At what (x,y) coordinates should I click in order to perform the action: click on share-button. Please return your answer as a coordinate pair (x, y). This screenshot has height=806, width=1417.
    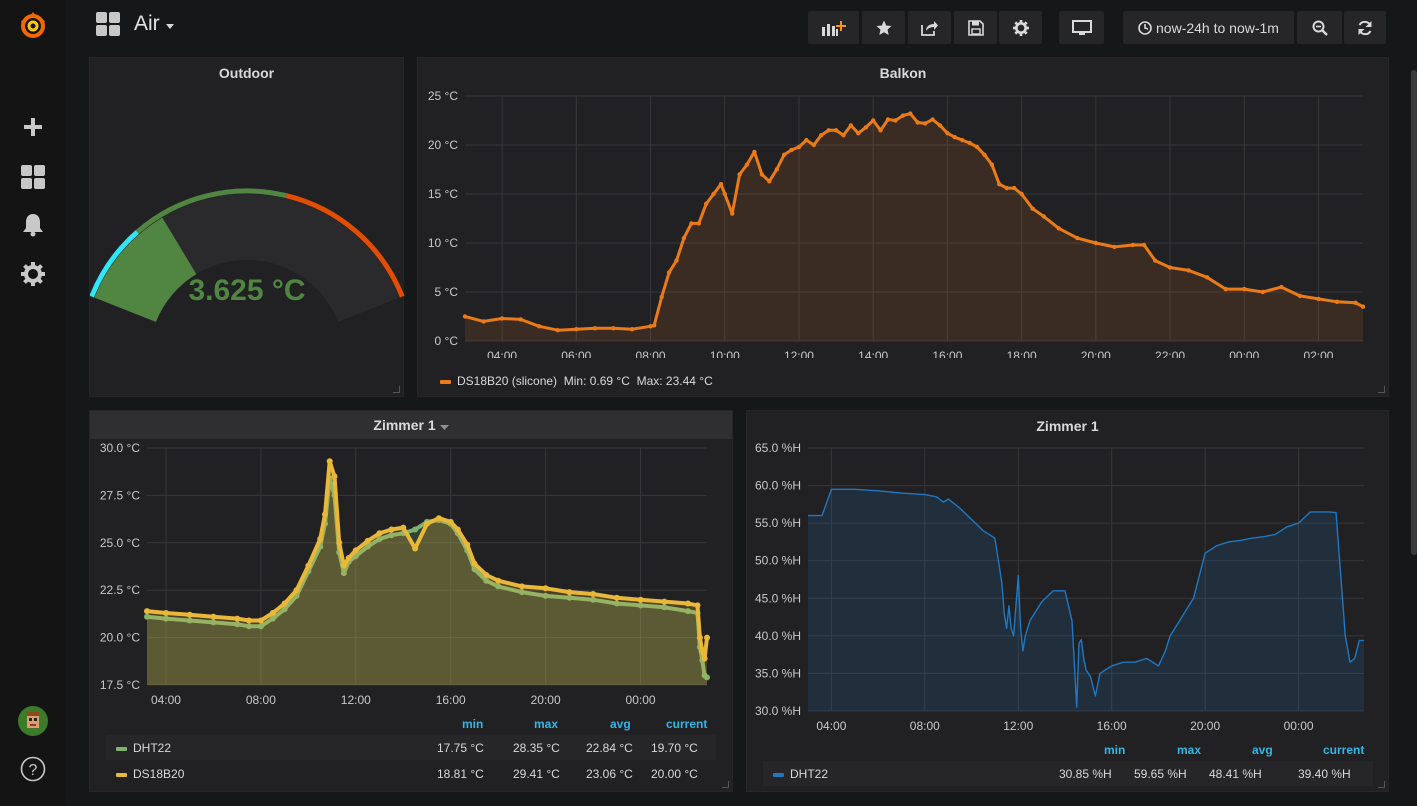
    Looking at the image, I should click on (929, 27).